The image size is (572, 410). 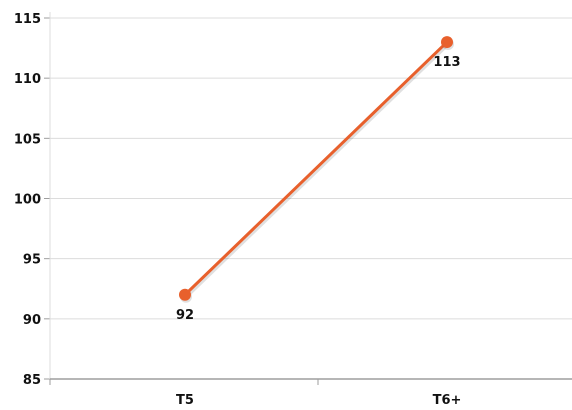 I want to click on y-tick-label: 85, so click(x=32, y=380).